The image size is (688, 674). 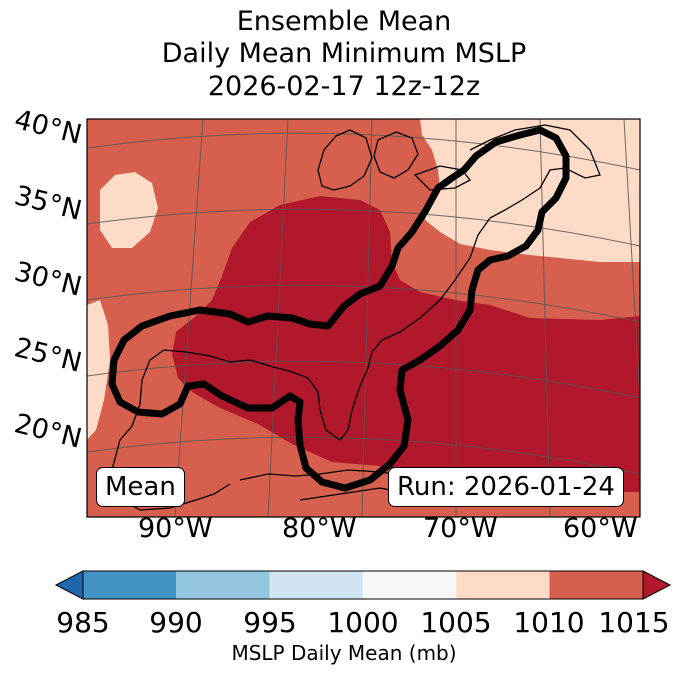 I want to click on colorbar, so click(x=363, y=585).